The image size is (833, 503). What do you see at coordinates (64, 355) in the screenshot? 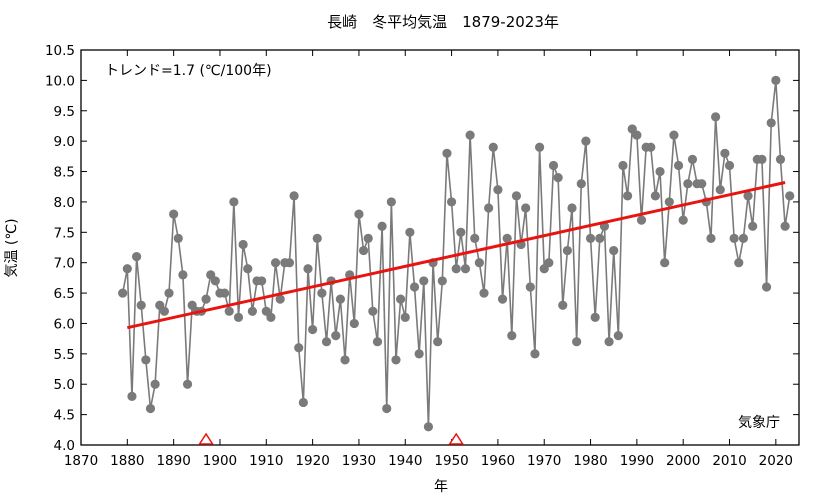
I see `y-tick-label: 5.5` at bounding box center [64, 355].